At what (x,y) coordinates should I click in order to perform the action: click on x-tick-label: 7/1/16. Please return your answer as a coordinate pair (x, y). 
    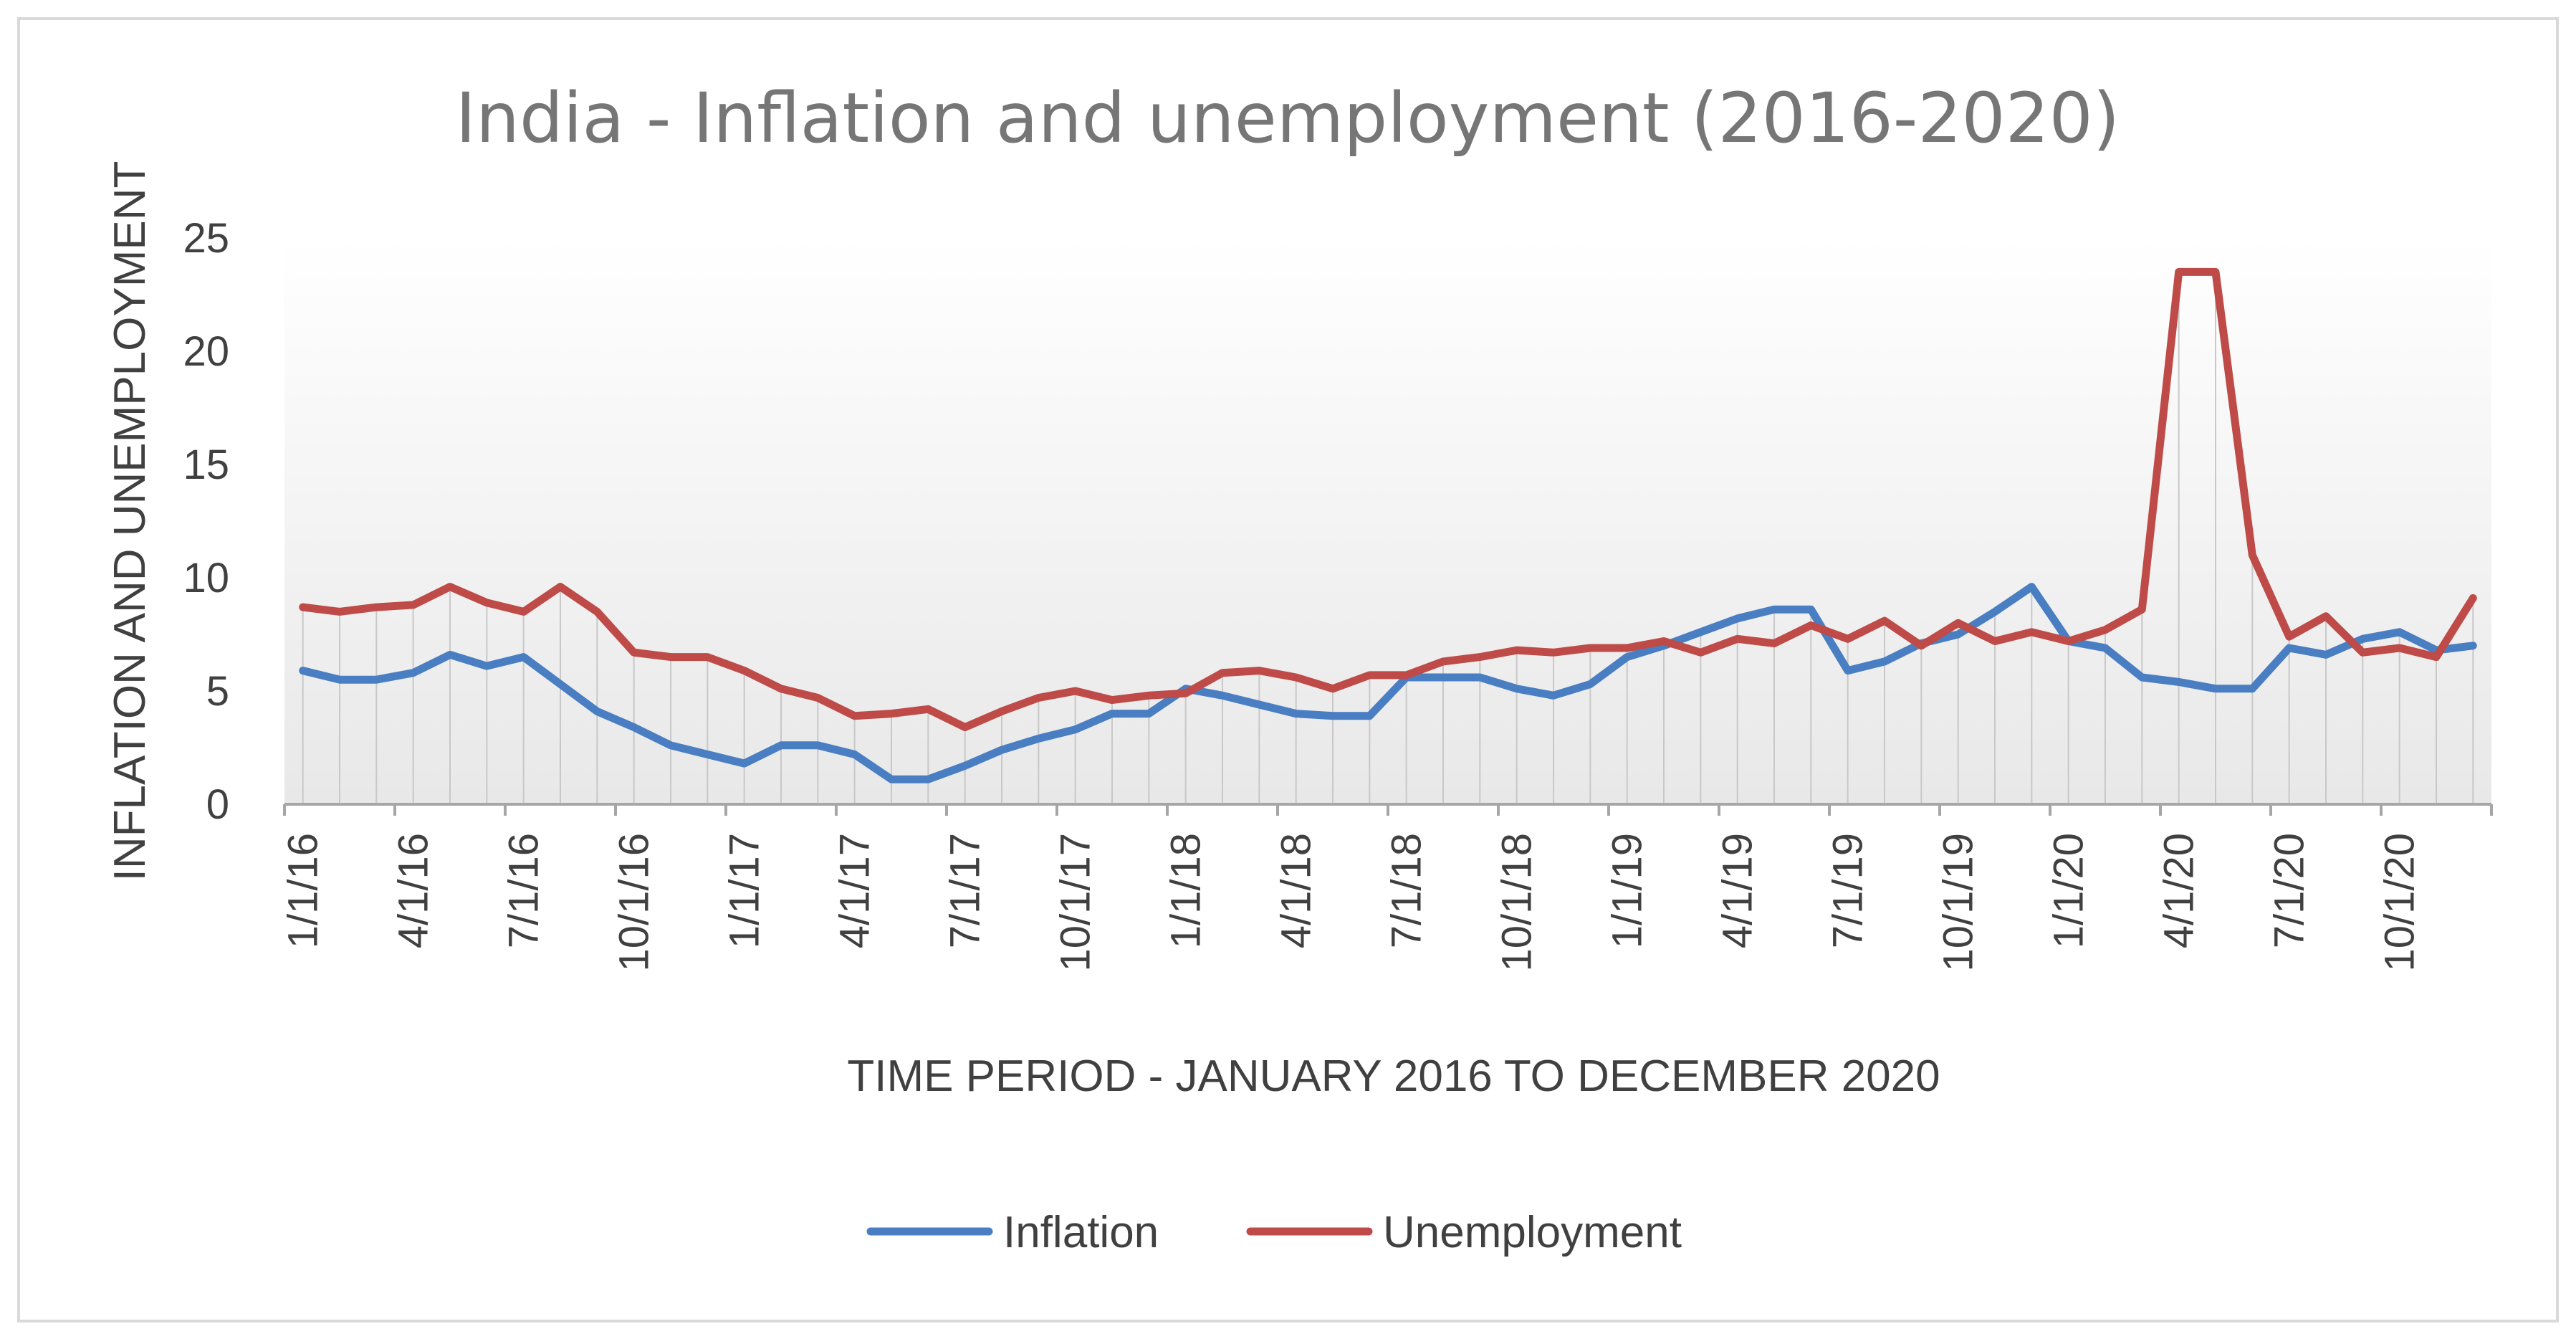
    Looking at the image, I should click on (524, 891).